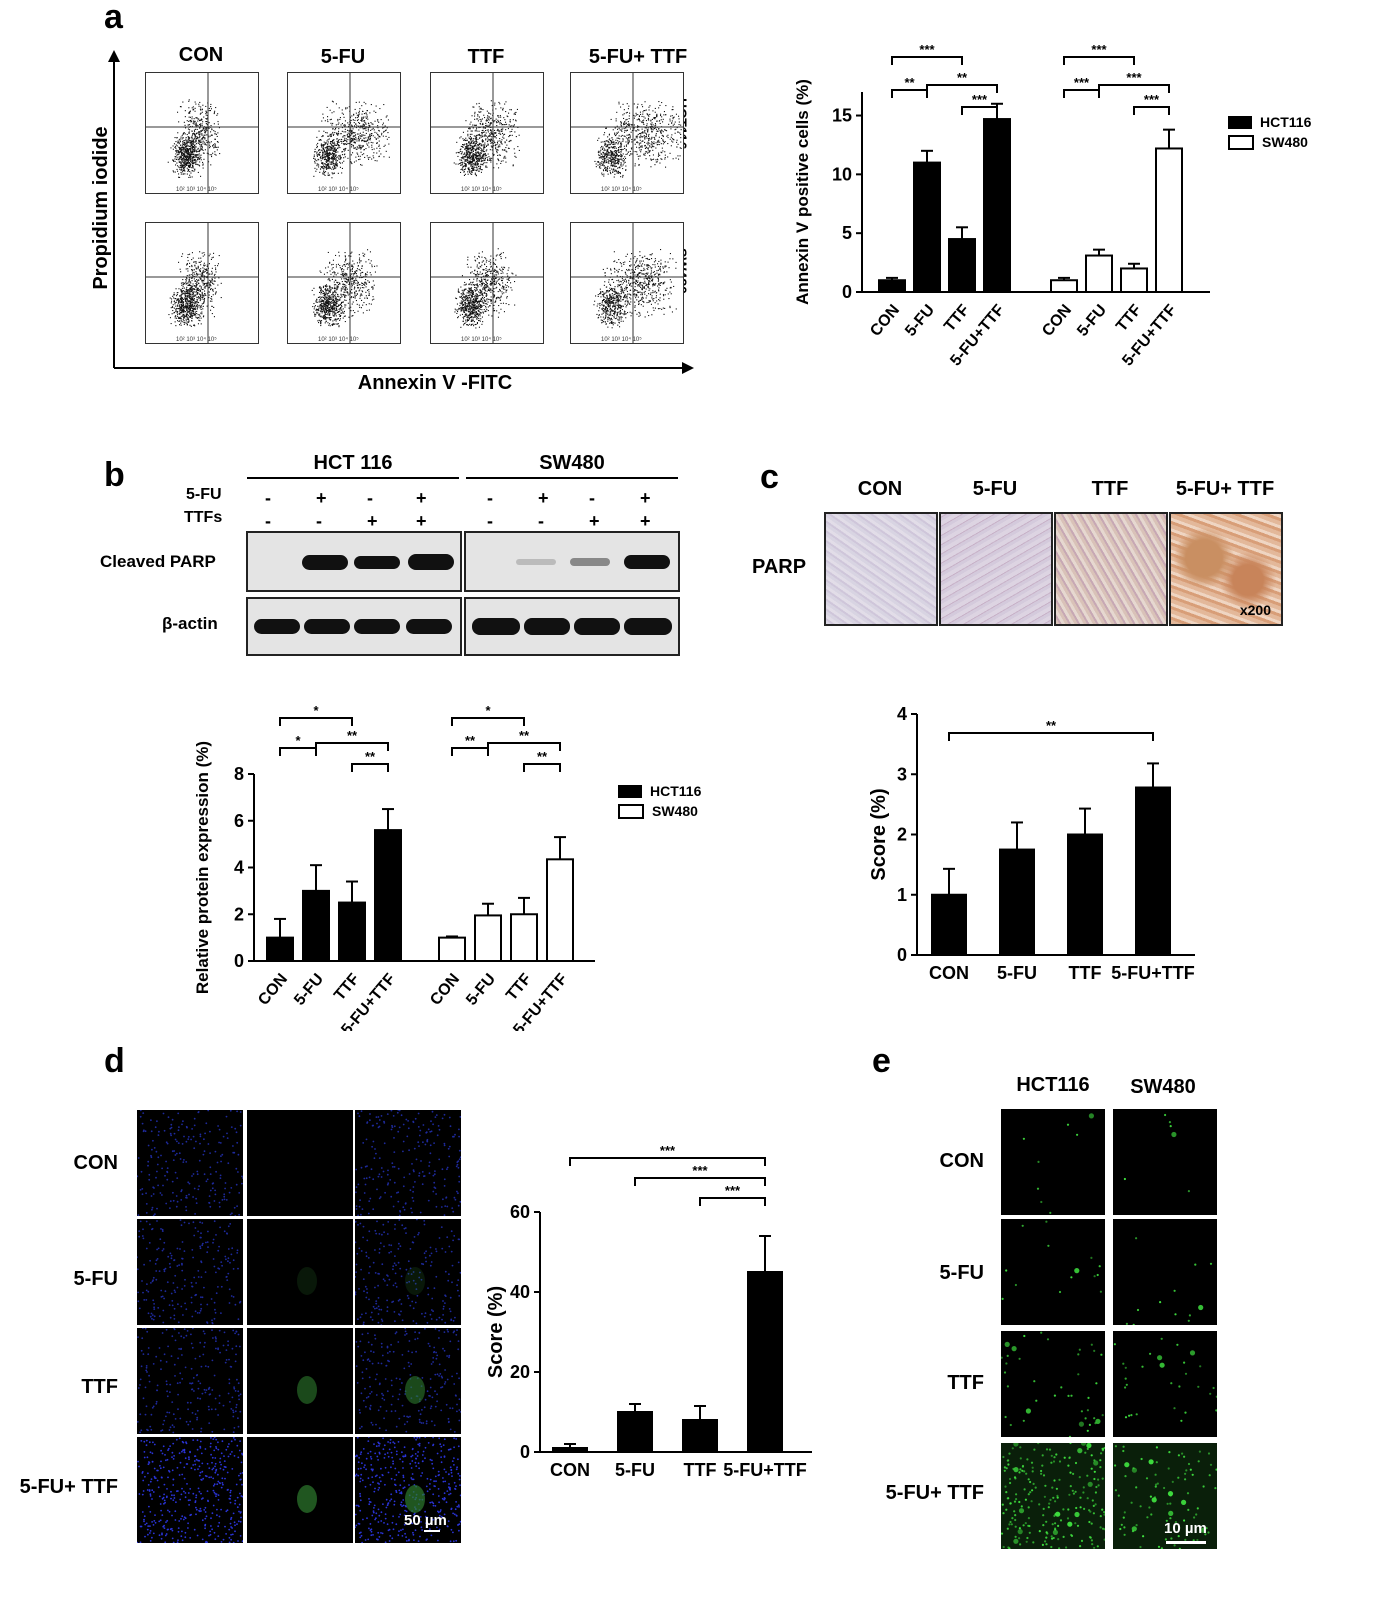  Describe the element at coordinates (879, 834) in the screenshot. I see `y-axis-label: Score (%)` at that location.